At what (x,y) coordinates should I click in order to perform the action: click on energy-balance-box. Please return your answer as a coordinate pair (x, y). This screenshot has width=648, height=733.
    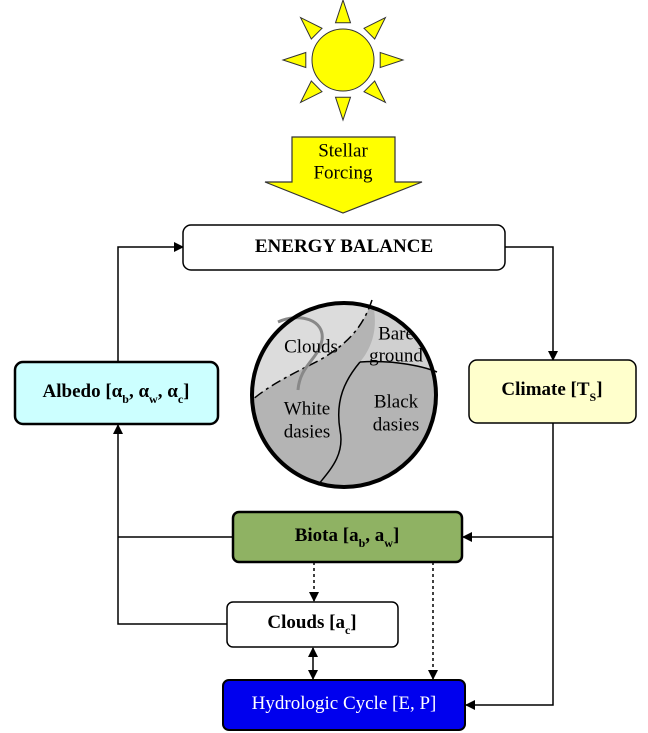
    Looking at the image, I should click on (344, 247).